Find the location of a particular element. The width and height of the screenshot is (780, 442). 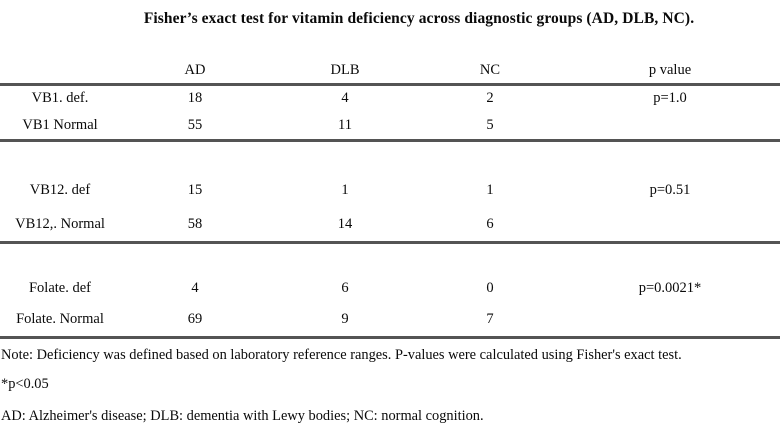

cell-ad: 58 is located at coordinates (195, 226).